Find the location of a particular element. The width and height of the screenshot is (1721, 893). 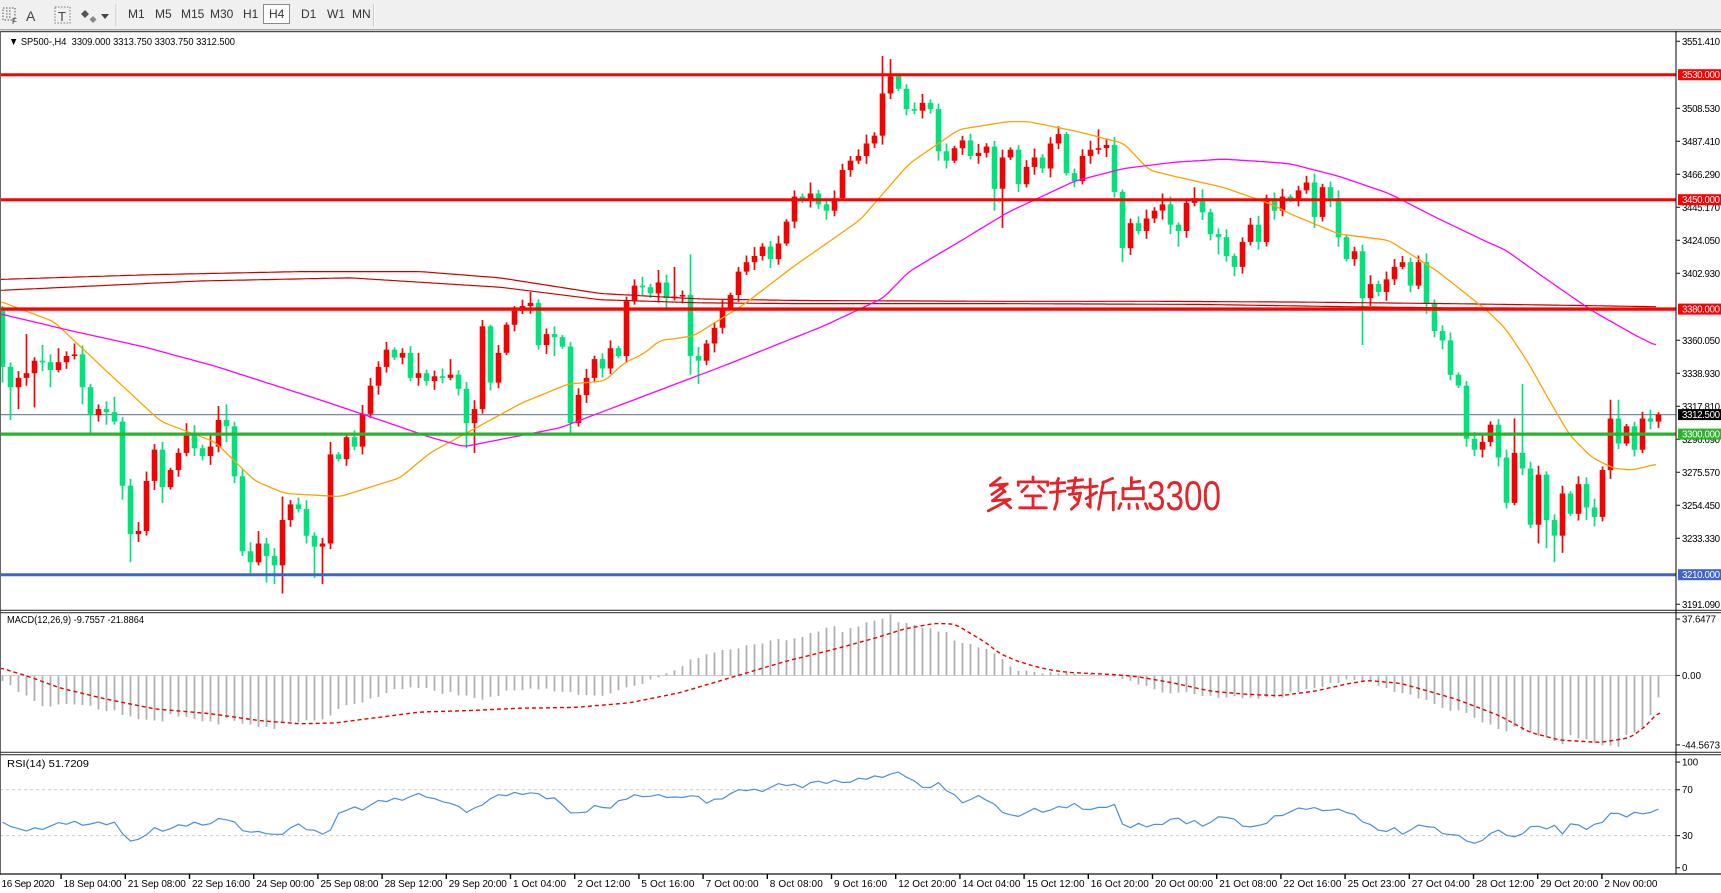

svg-text: 0.00 is located at coordinates (1692, 676).